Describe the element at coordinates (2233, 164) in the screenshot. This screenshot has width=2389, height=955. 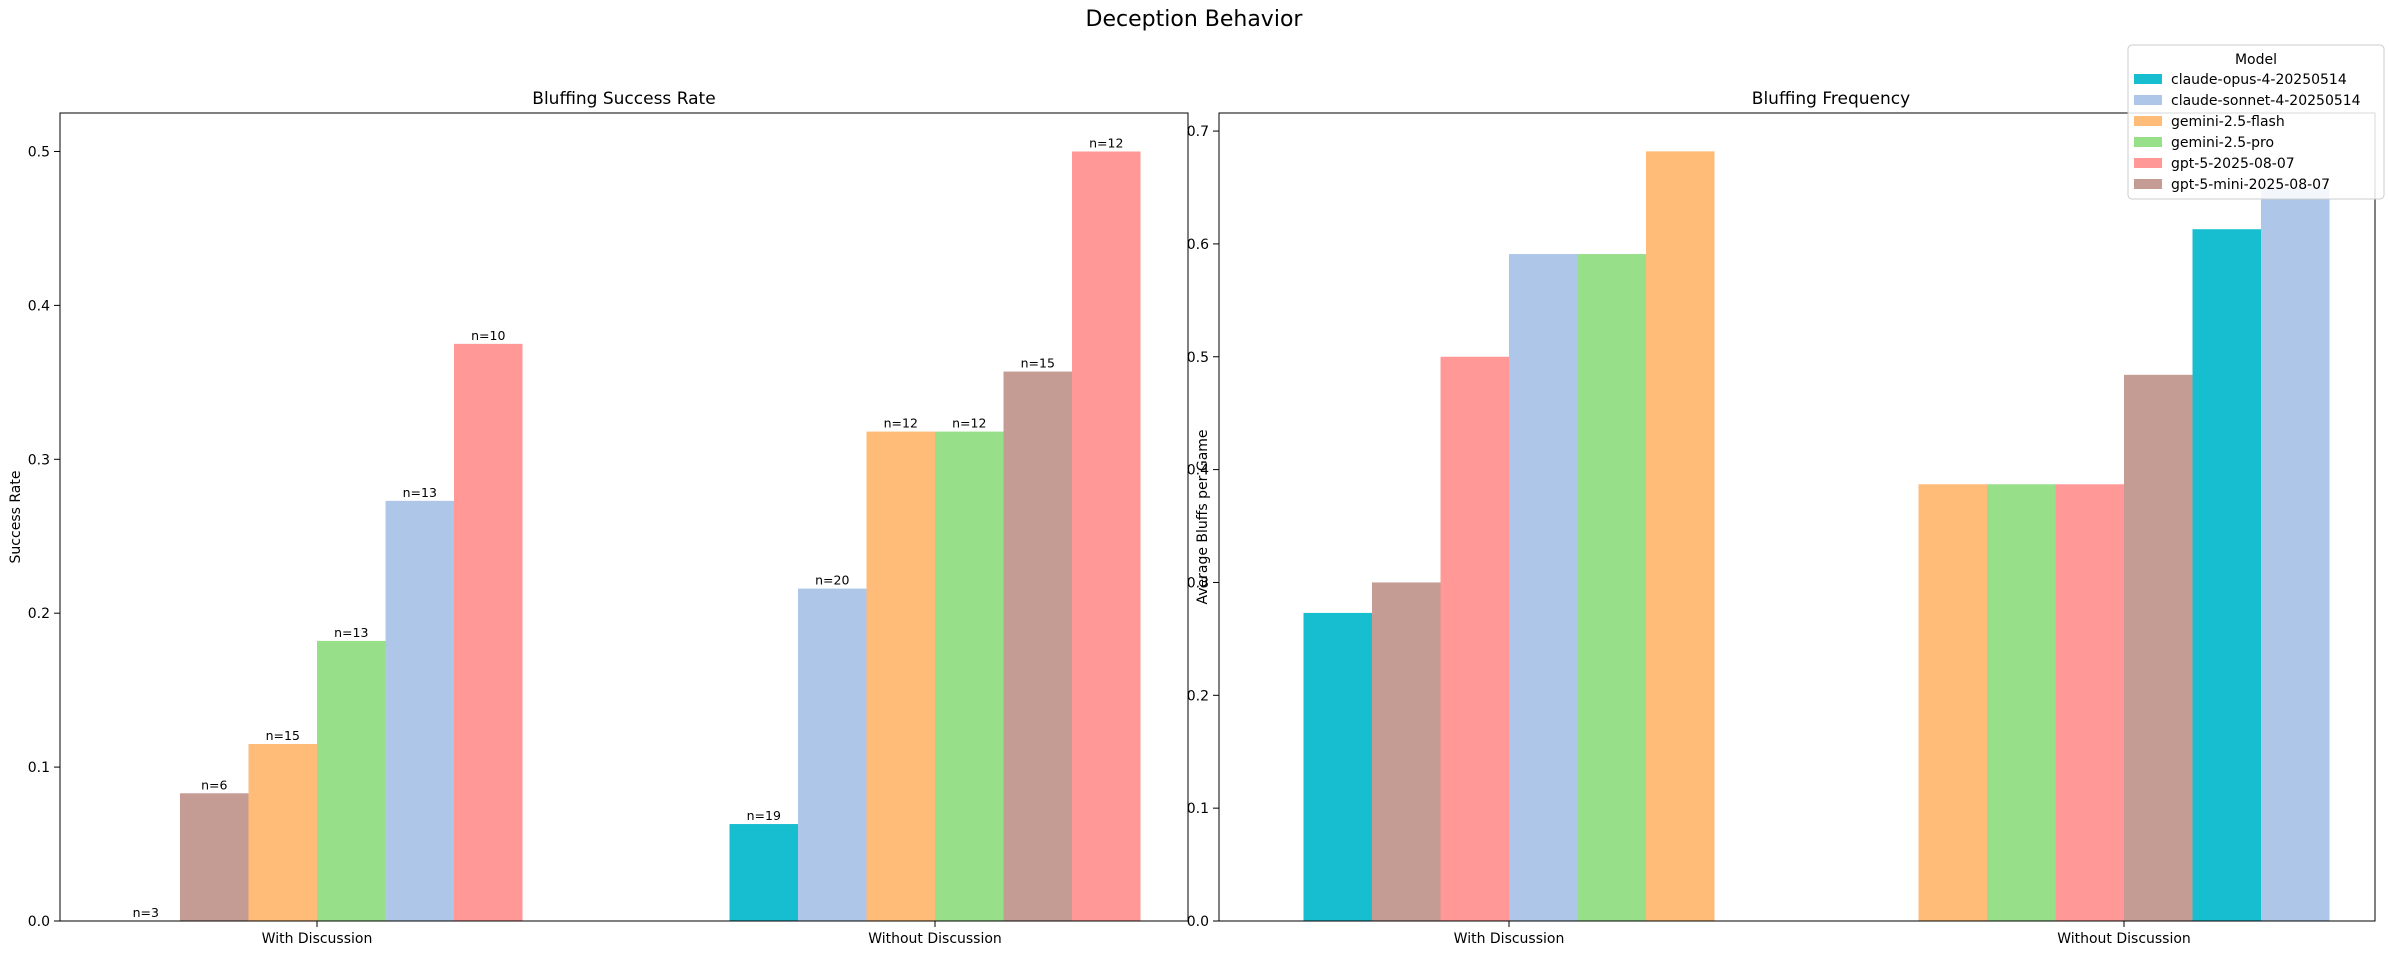
I see `legend-label-gpt-5-2025-08-07: gpt-5-2025-08-07` at that location.